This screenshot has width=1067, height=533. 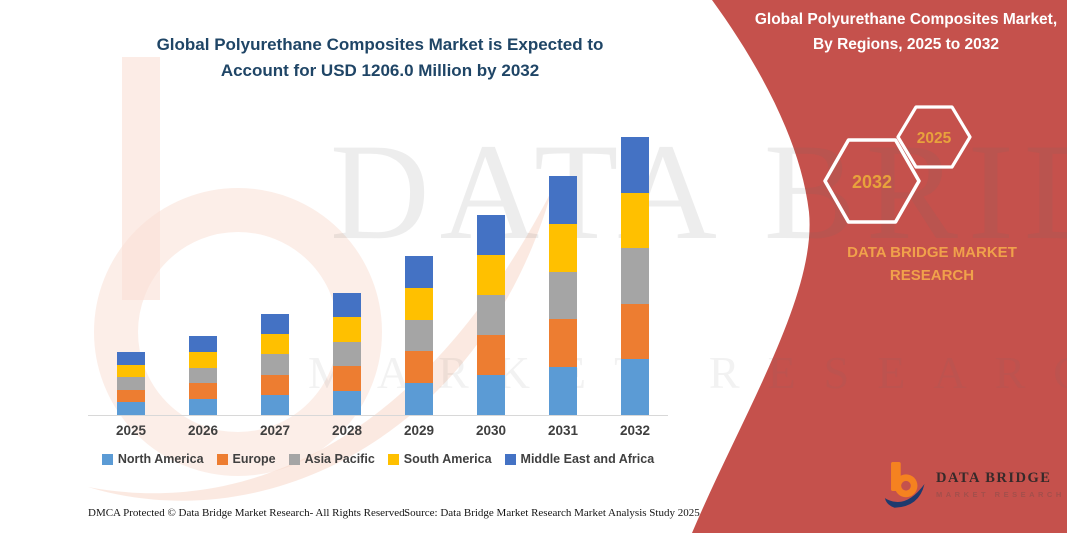 I want to click on logo-tagline: MARKET RESEARCH, so click(x=1000, y=494).